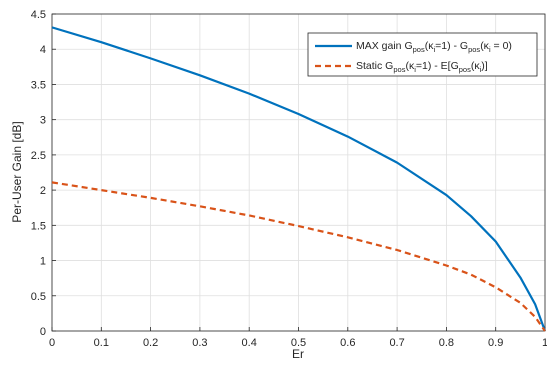 The width and height of the screenshot is (547, 366). Describe the element at coordinates (484, 46) in the screenshot. I see `legend-0-mid2: (κ` at that location.